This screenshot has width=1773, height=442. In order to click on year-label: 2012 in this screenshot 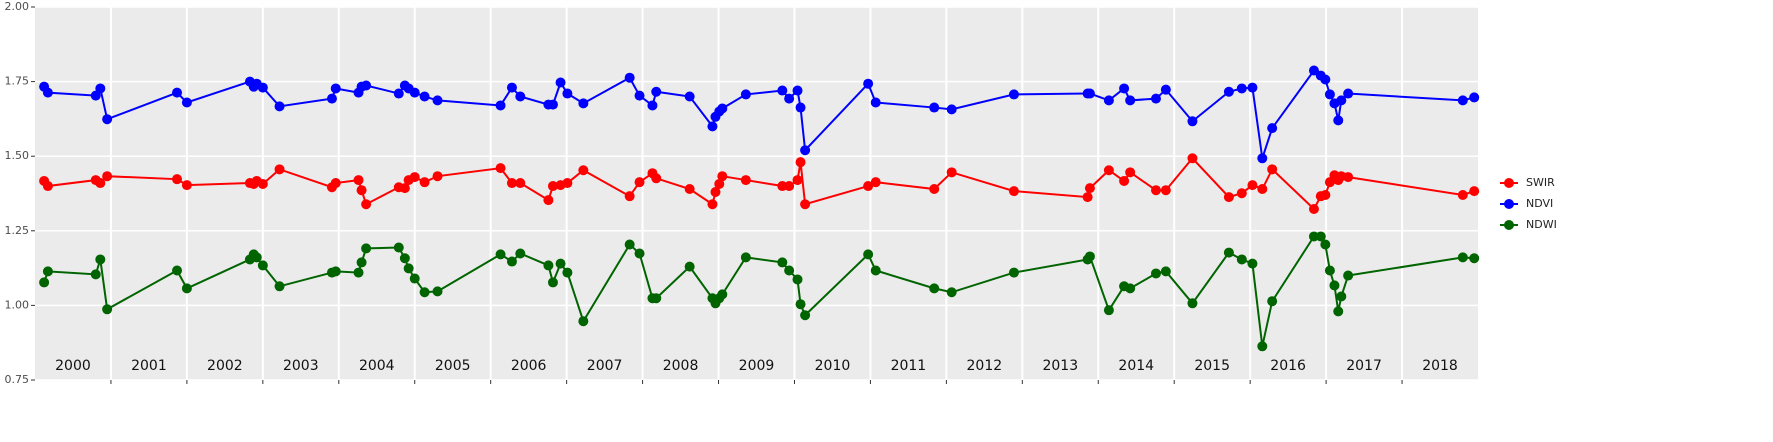, I will do `click(985, 366)`.